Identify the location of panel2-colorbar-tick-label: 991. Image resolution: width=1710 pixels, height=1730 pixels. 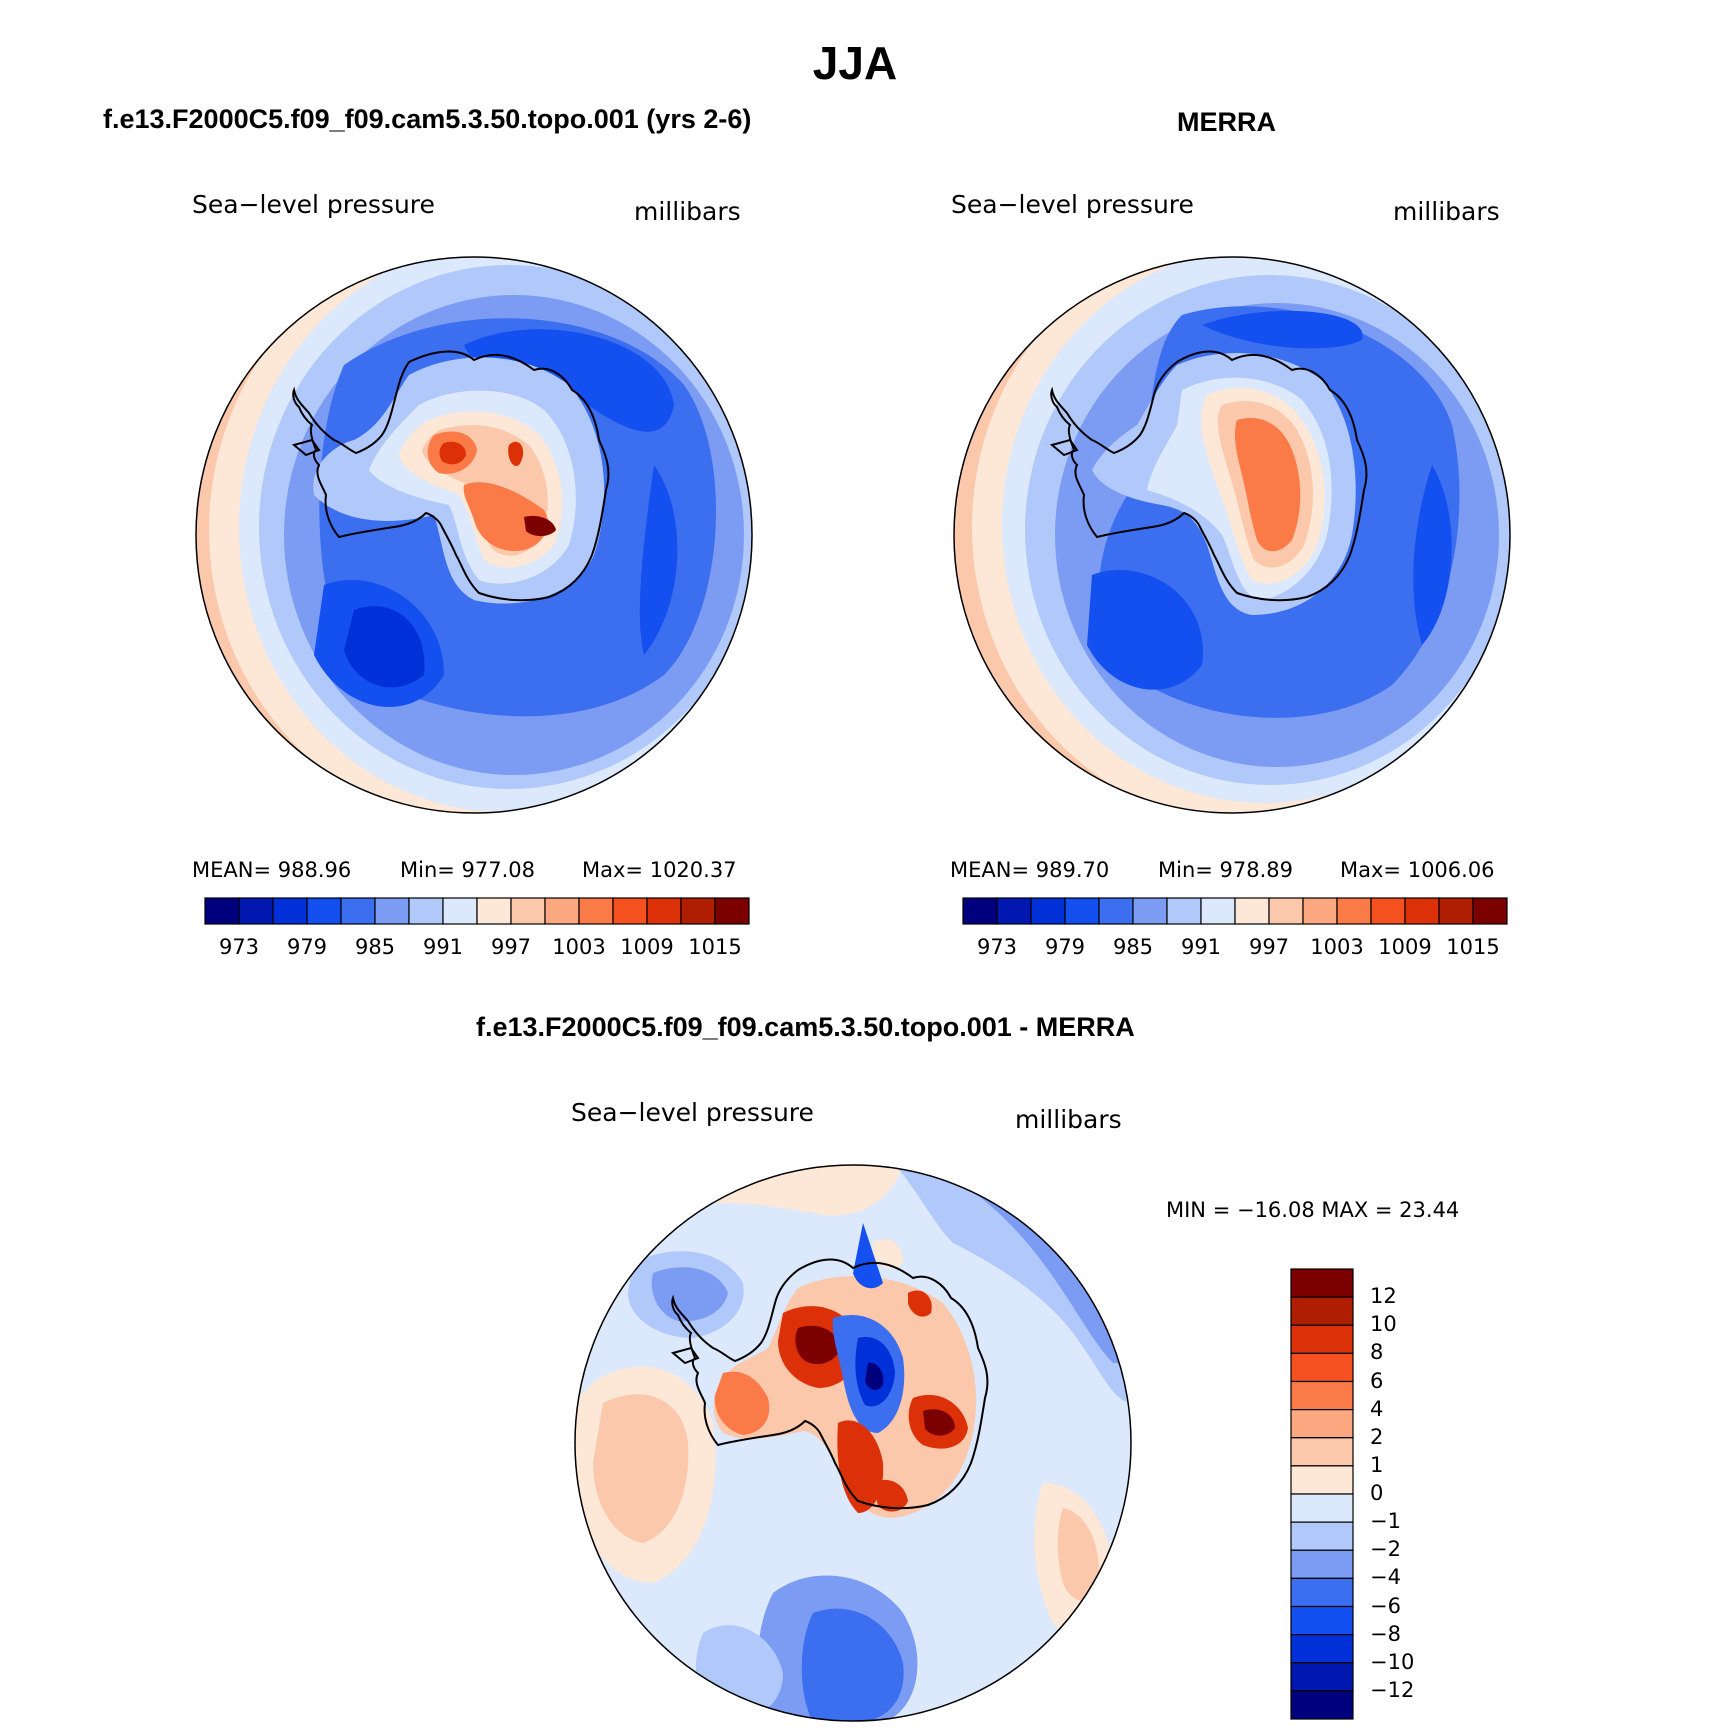
(1201, 947).